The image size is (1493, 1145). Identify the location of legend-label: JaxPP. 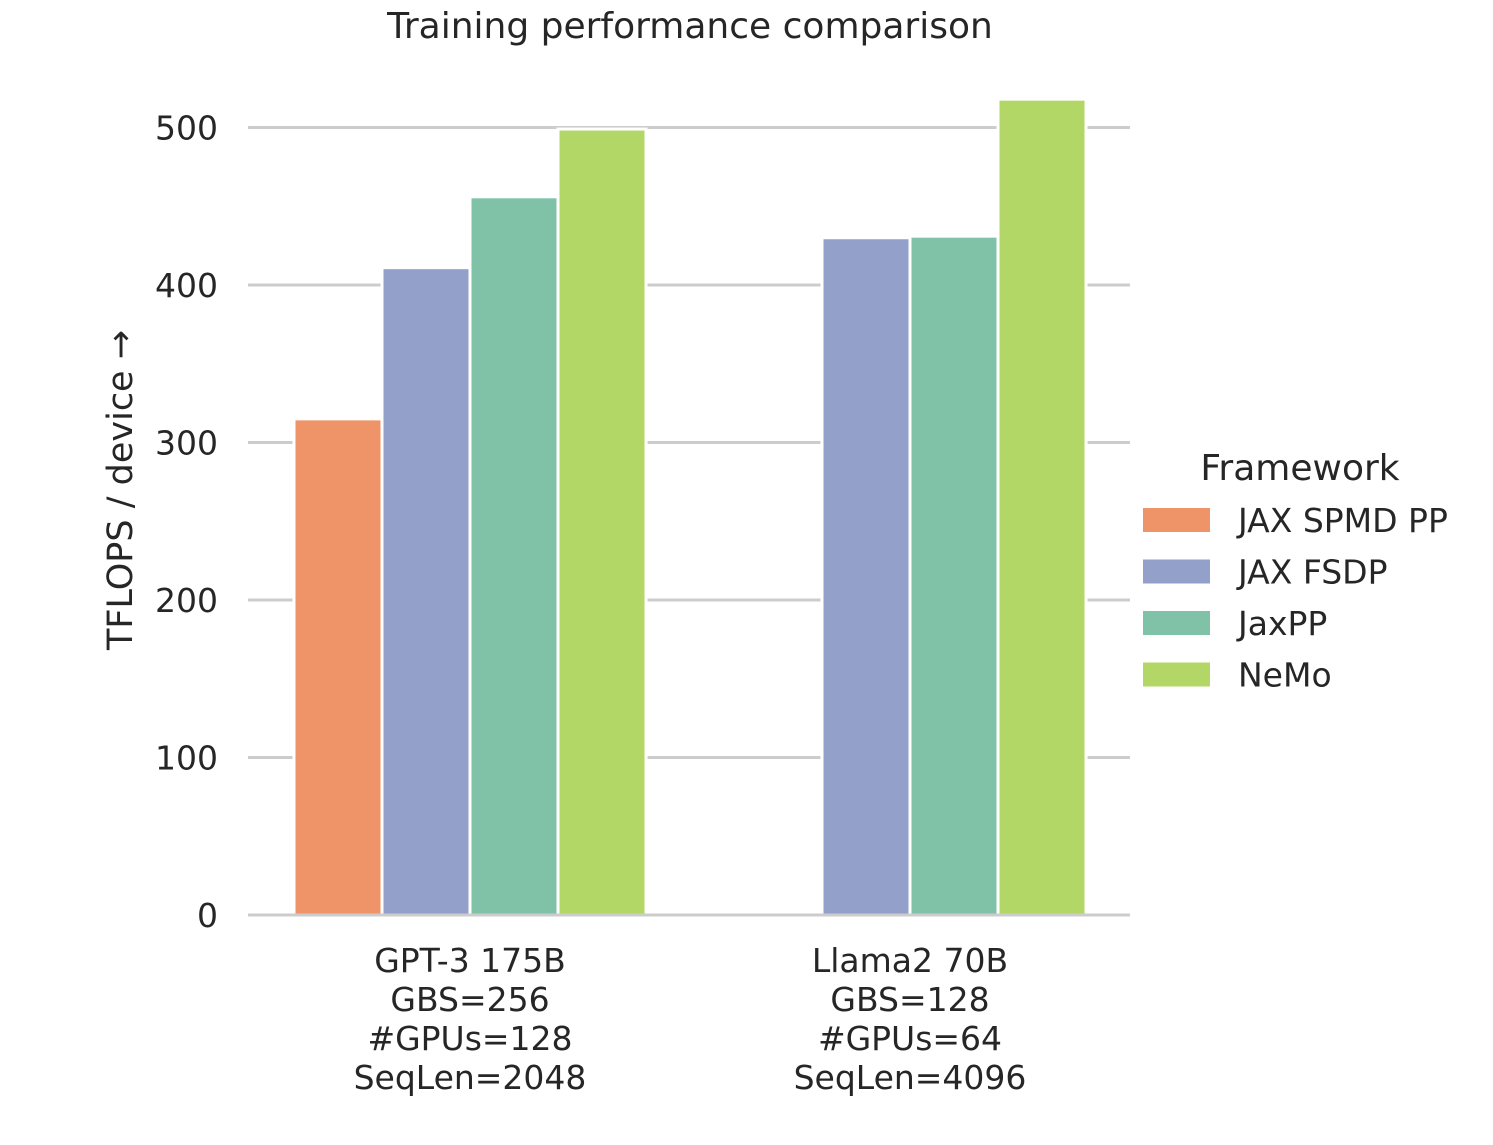
(1281, 623).